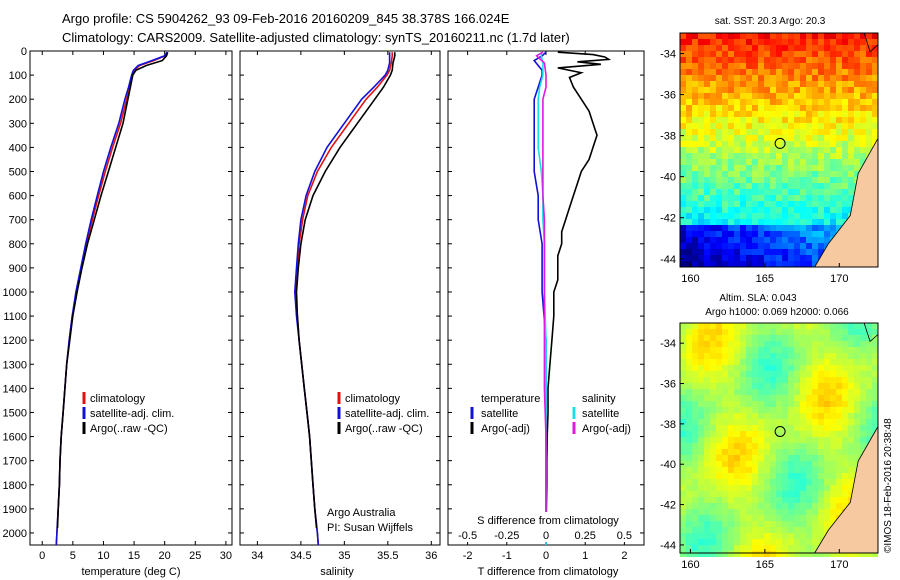 This screenshot has width=900, height=580. I want to click on salinity-diff-tick-label: 0.5, so click(624, 536).